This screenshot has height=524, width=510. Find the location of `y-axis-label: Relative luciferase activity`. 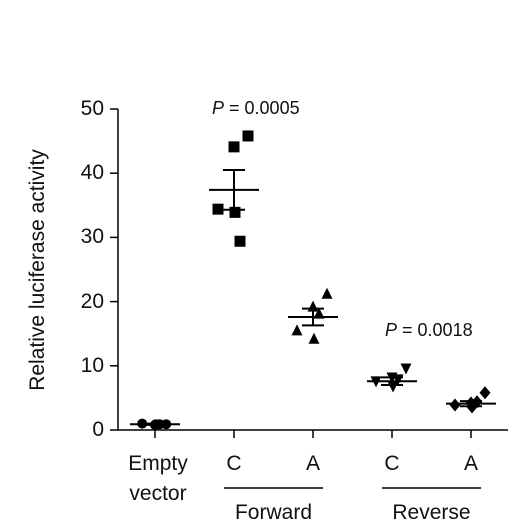

y-axis-label: Relative luciferase activity is located at coordinates (37, 270).